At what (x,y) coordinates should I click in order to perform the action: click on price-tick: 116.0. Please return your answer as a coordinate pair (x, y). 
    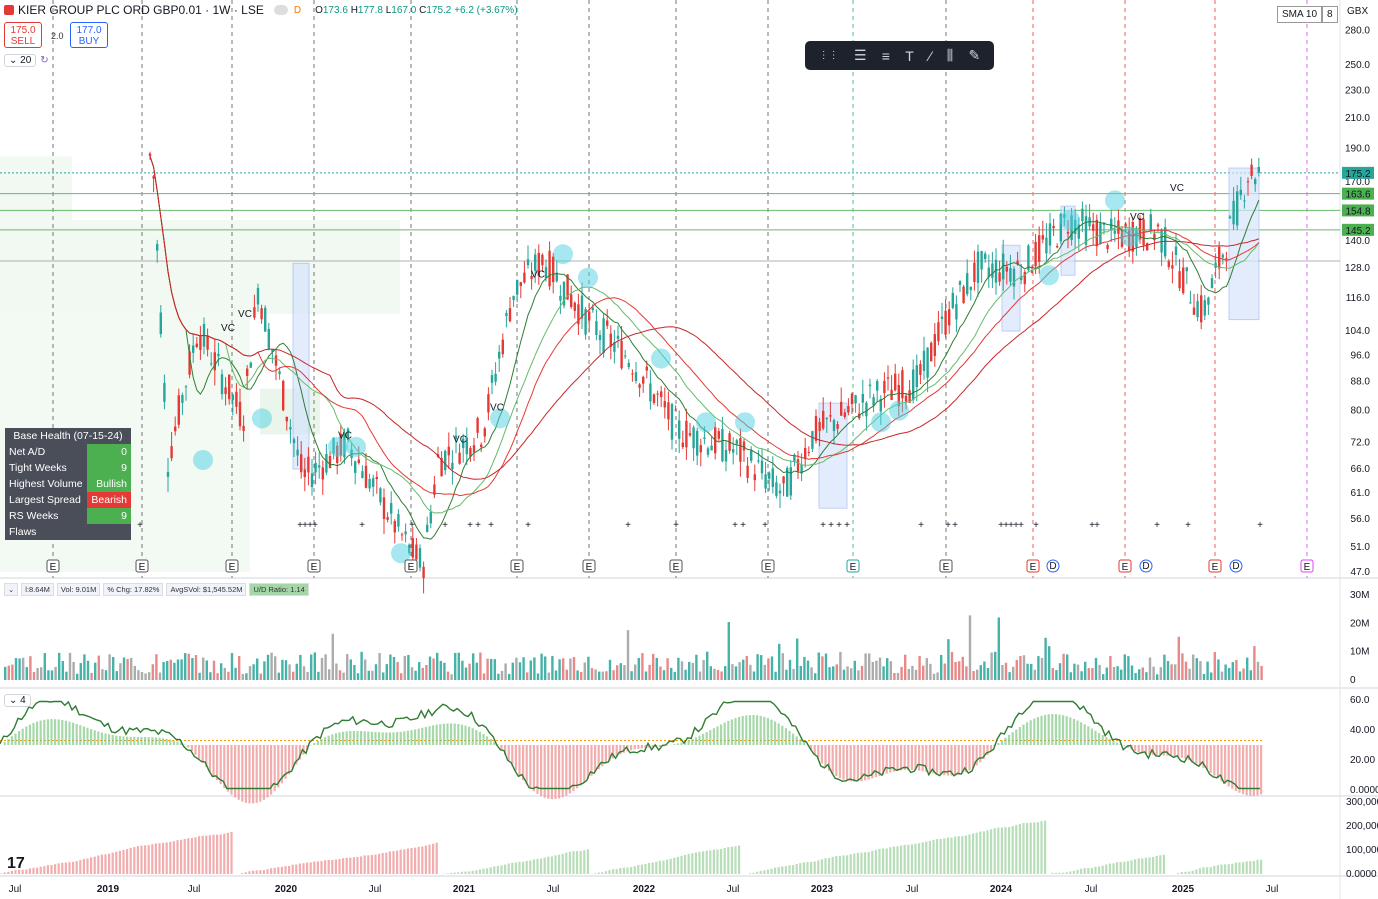
    Looking at the image, I should click on (1358, 298).